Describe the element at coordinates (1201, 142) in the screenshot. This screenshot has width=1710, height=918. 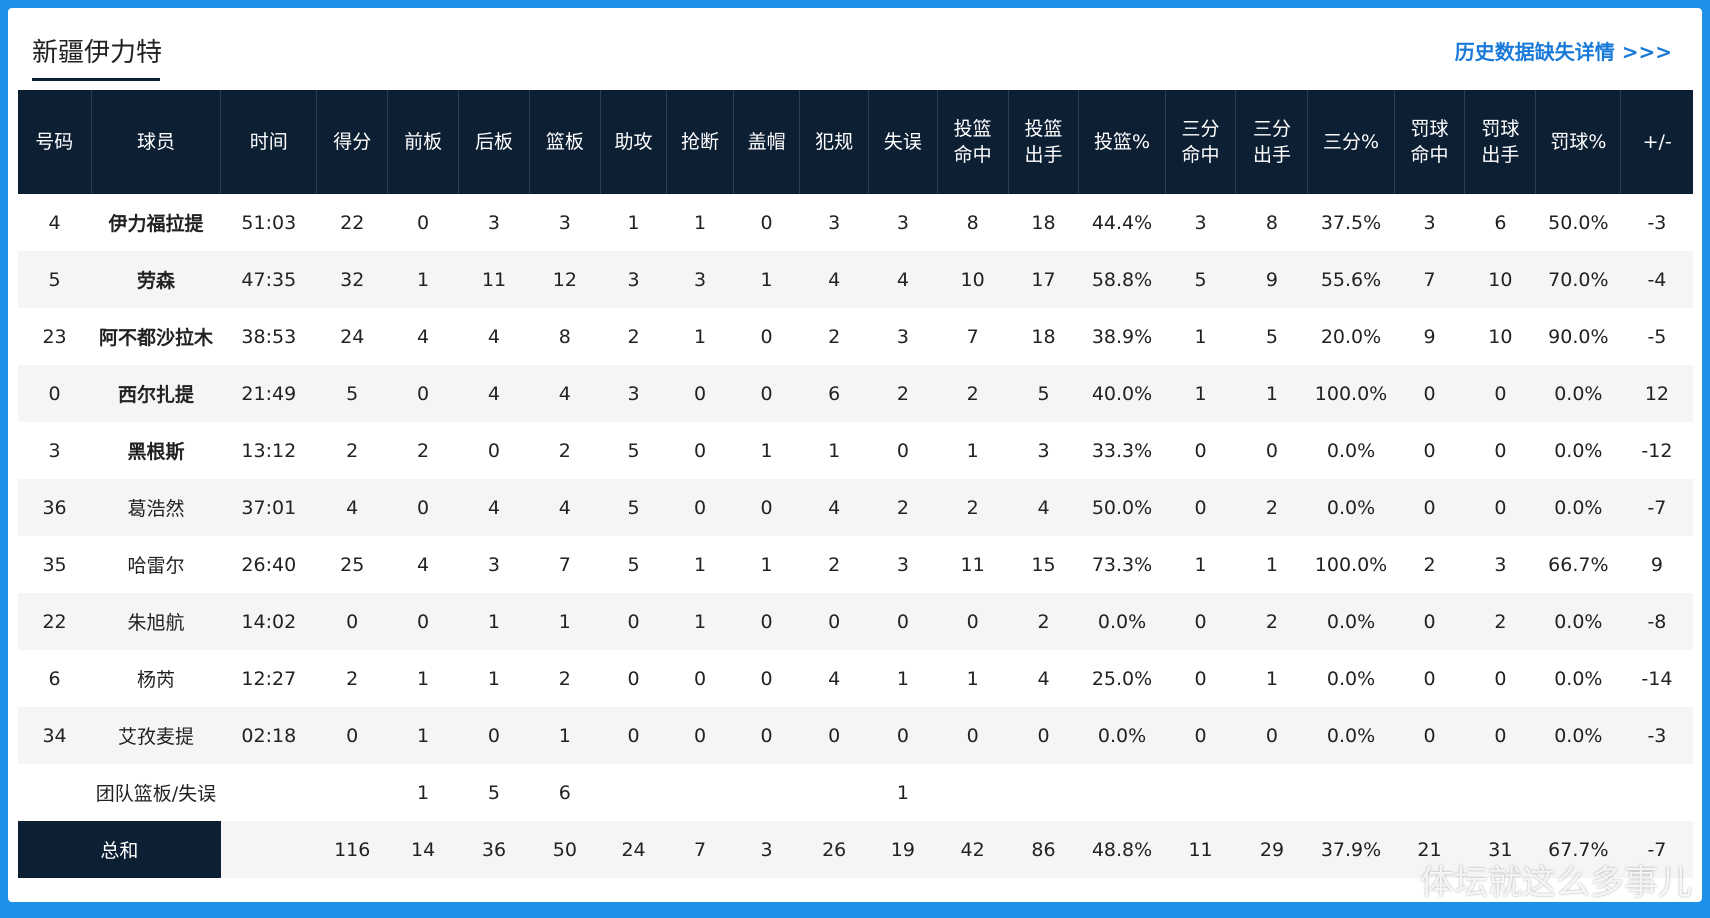
I see `column-header: 三分 命中` at that location.